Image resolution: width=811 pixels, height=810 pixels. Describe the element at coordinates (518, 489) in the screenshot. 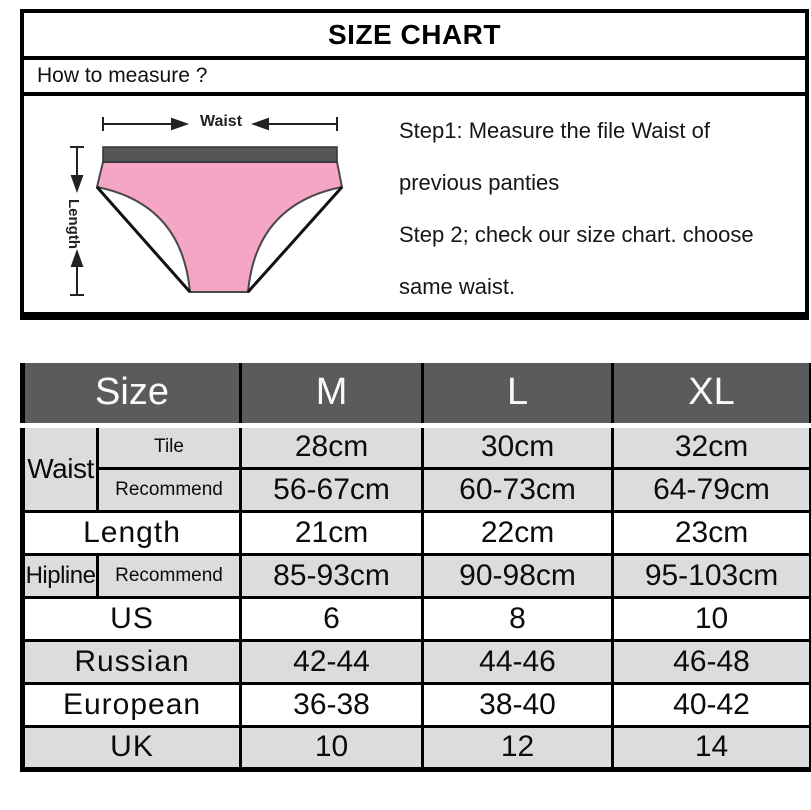

I see `cell-value: 60-73cm` at that location.